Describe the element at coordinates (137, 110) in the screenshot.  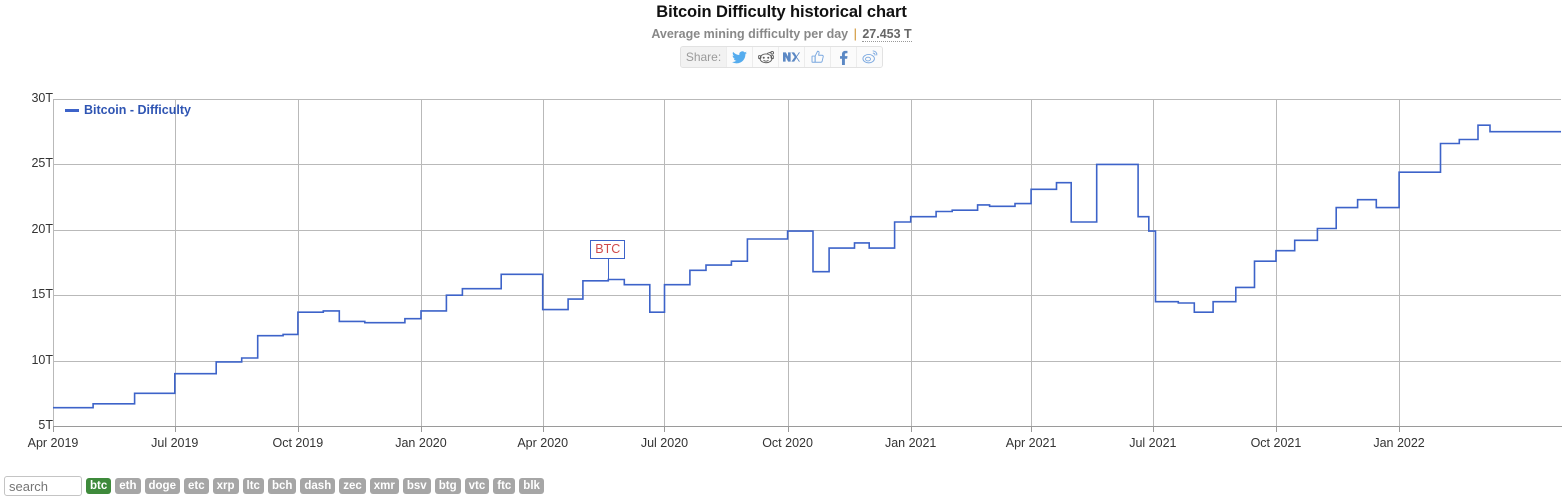
I see `legend-label: Bitcoin - Difficulty` at that location.